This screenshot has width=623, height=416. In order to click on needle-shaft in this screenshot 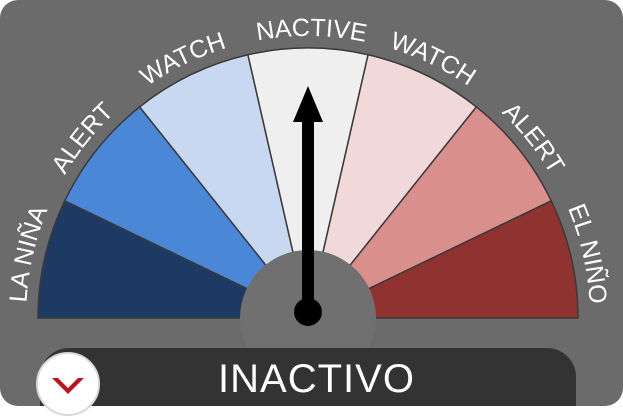, I will do `click(308, 210)`.